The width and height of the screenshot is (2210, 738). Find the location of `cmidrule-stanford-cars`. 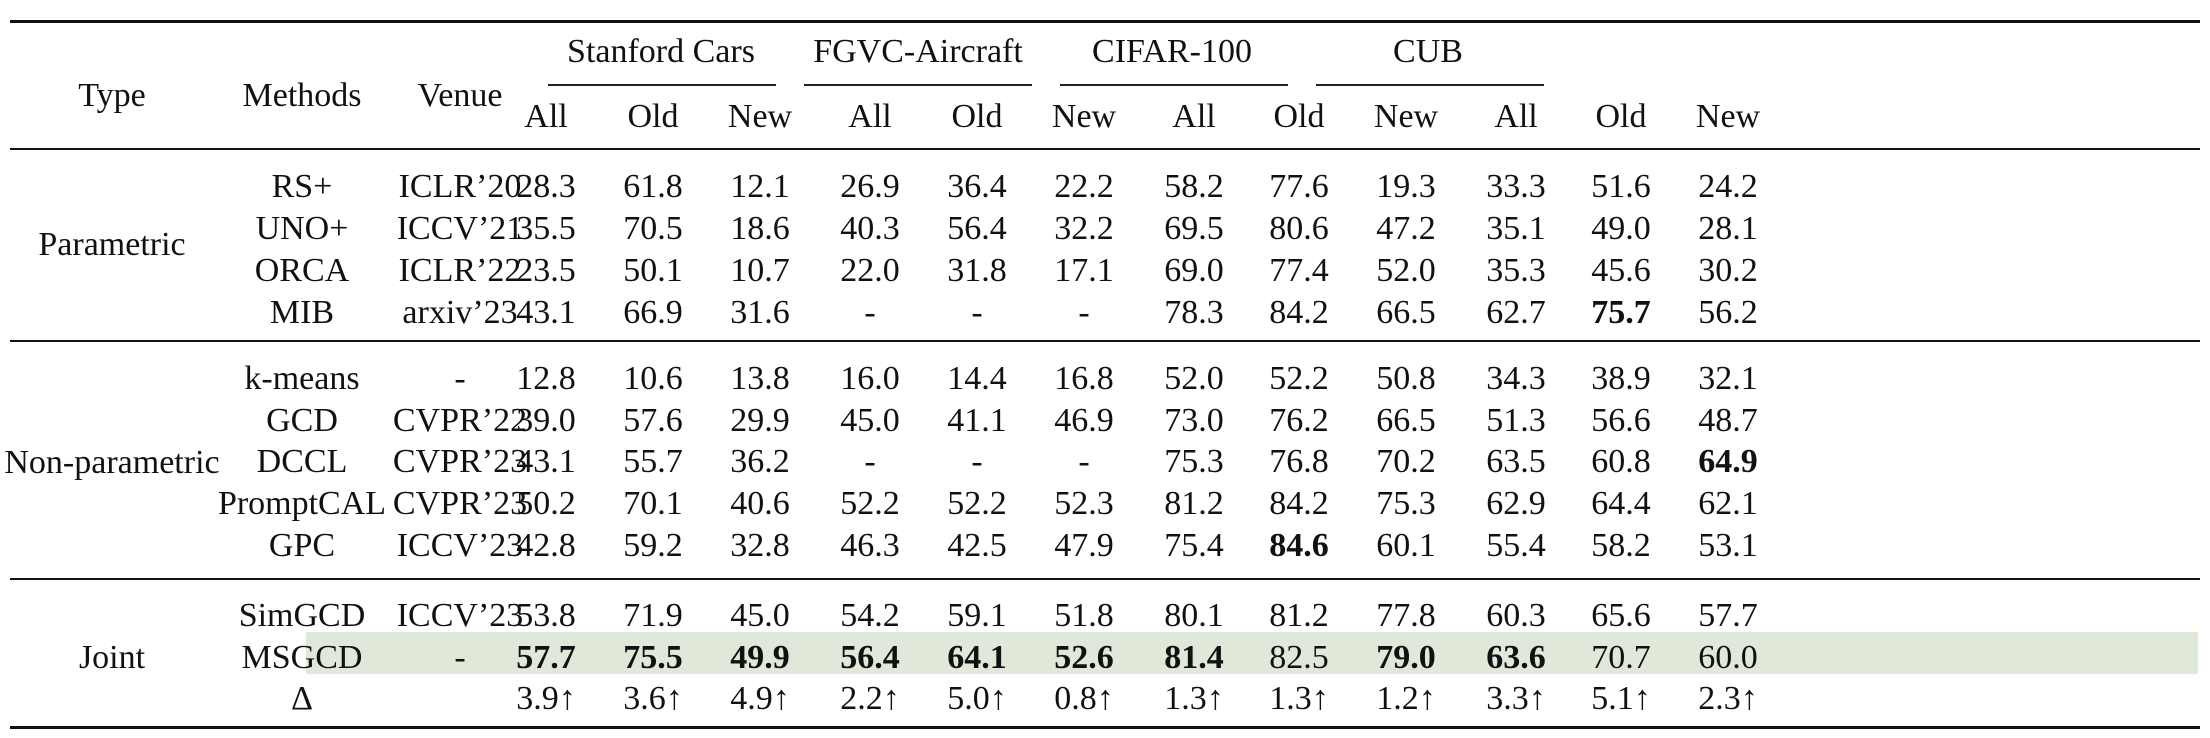

cmidrule-stanford-cars is located at coordinates (662, 85).